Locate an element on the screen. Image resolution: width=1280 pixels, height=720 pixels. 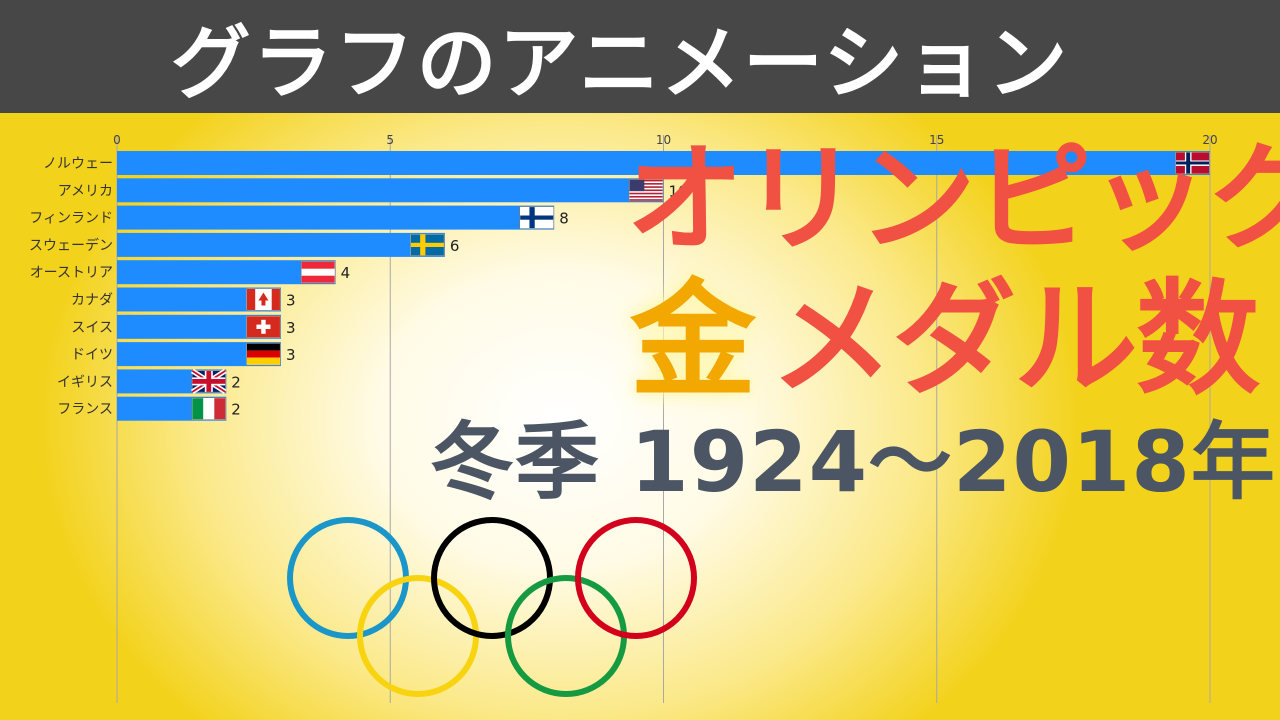
category-label: アメリカ is located at coordinates (85, 191).